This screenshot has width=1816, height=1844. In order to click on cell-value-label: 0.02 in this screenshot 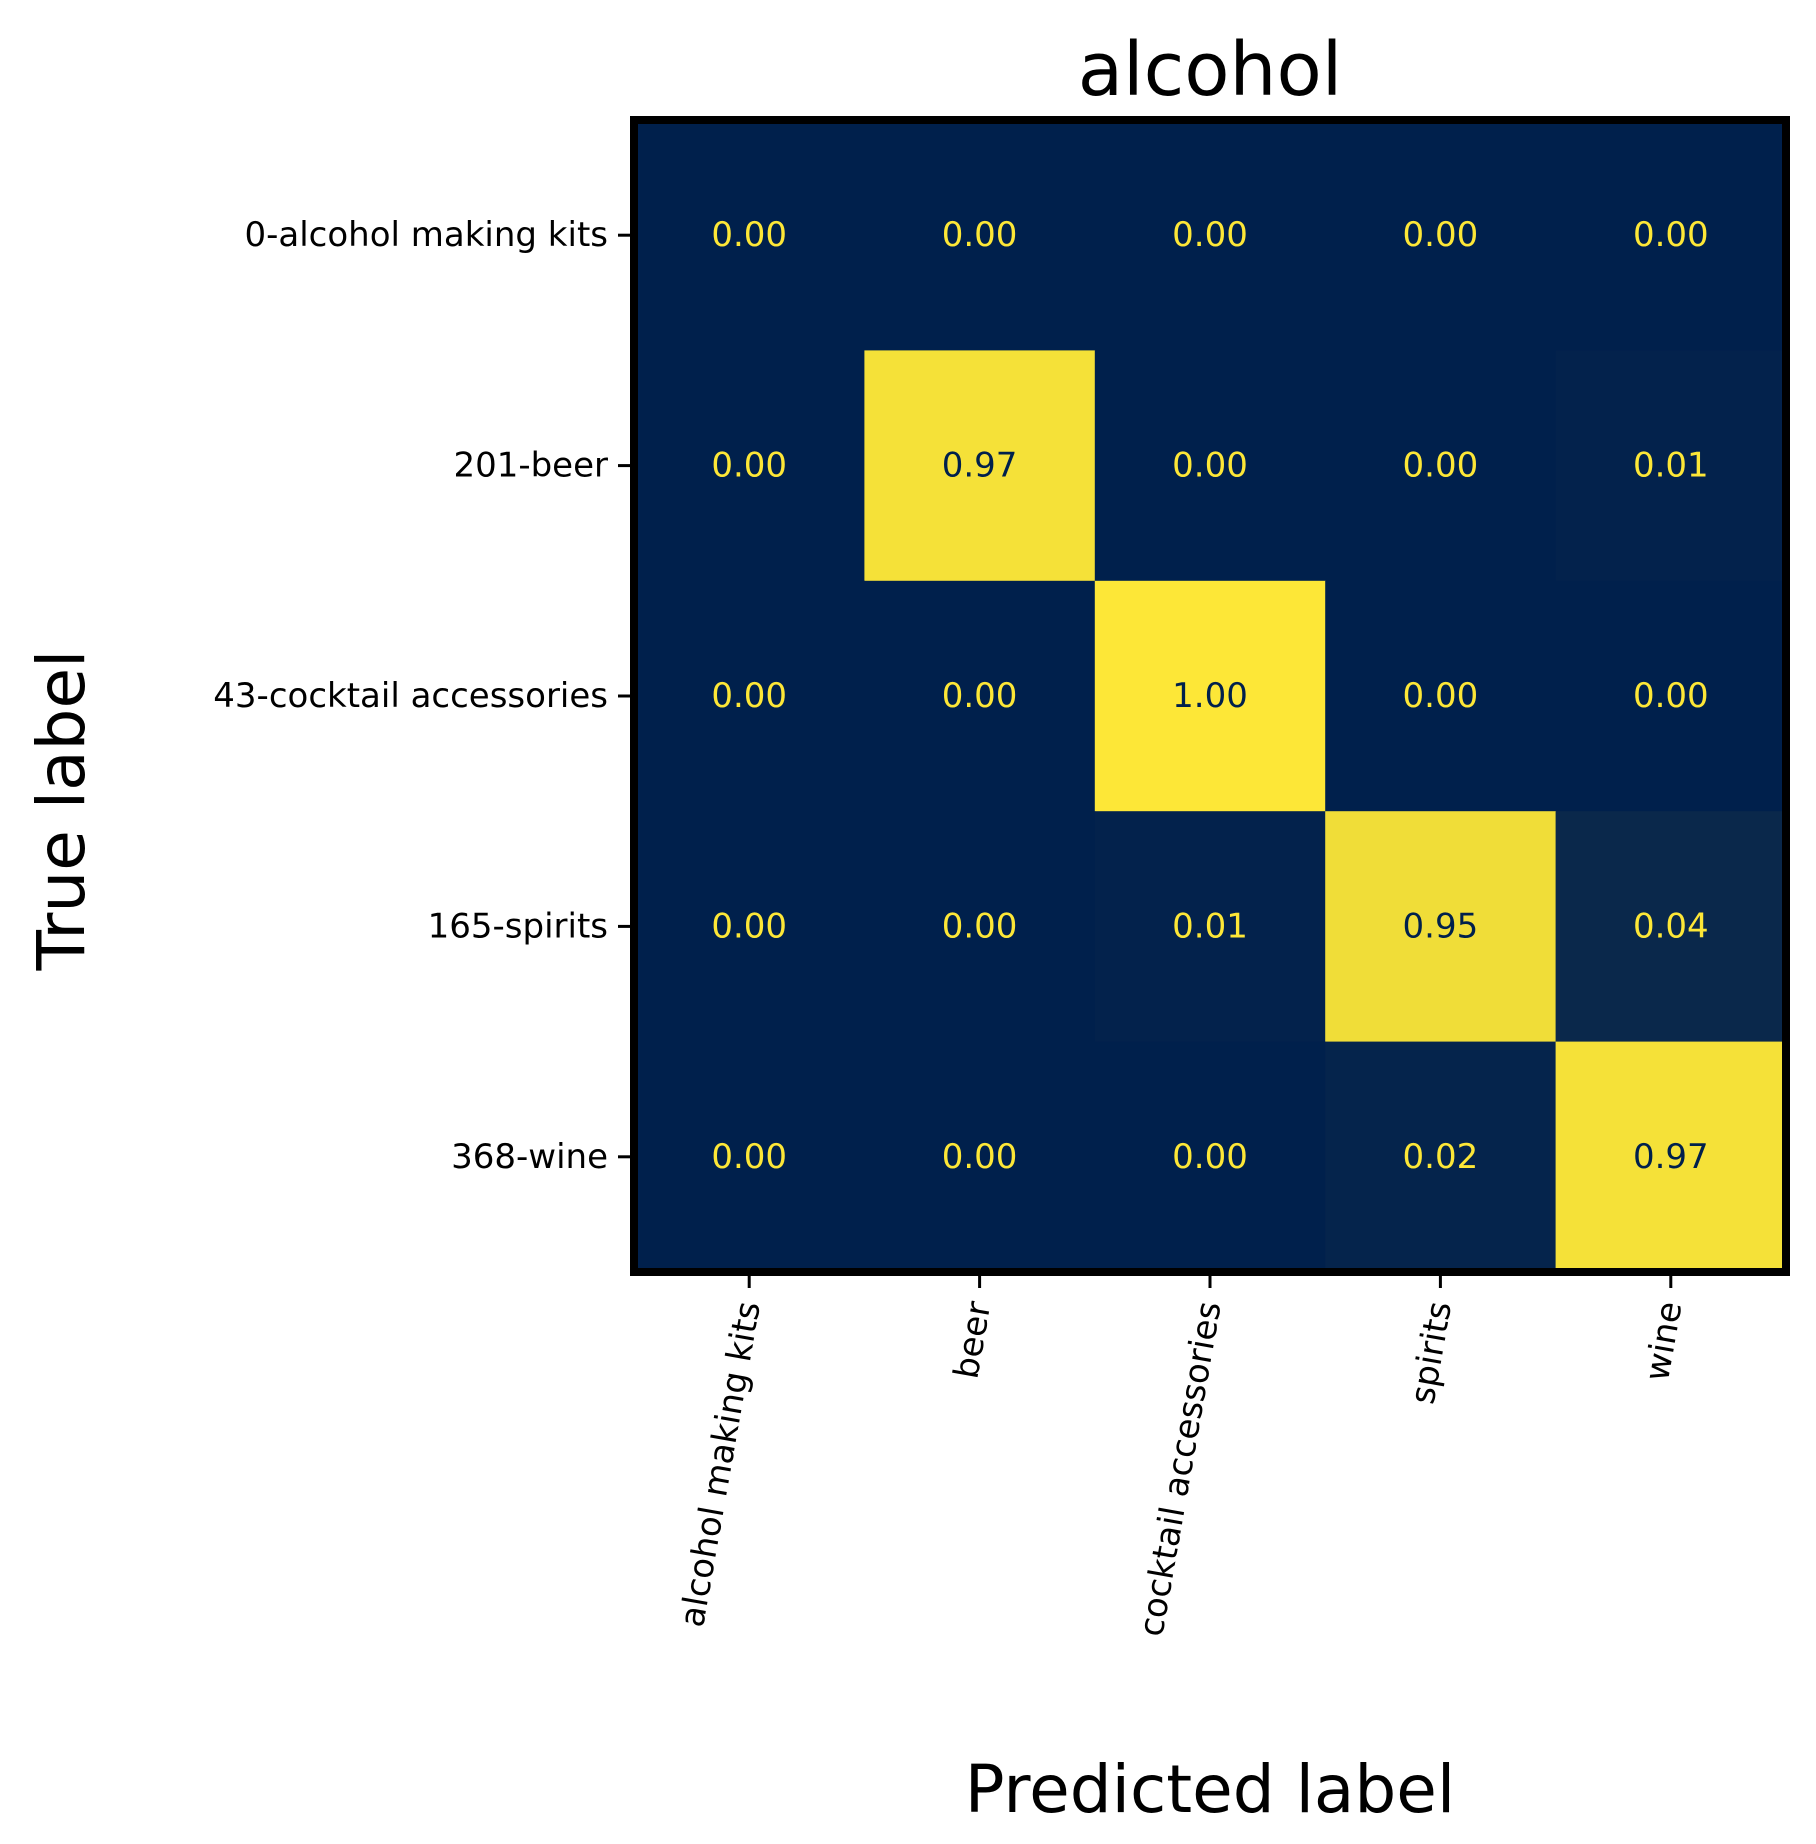, I will do `click(1441, 1157)`.